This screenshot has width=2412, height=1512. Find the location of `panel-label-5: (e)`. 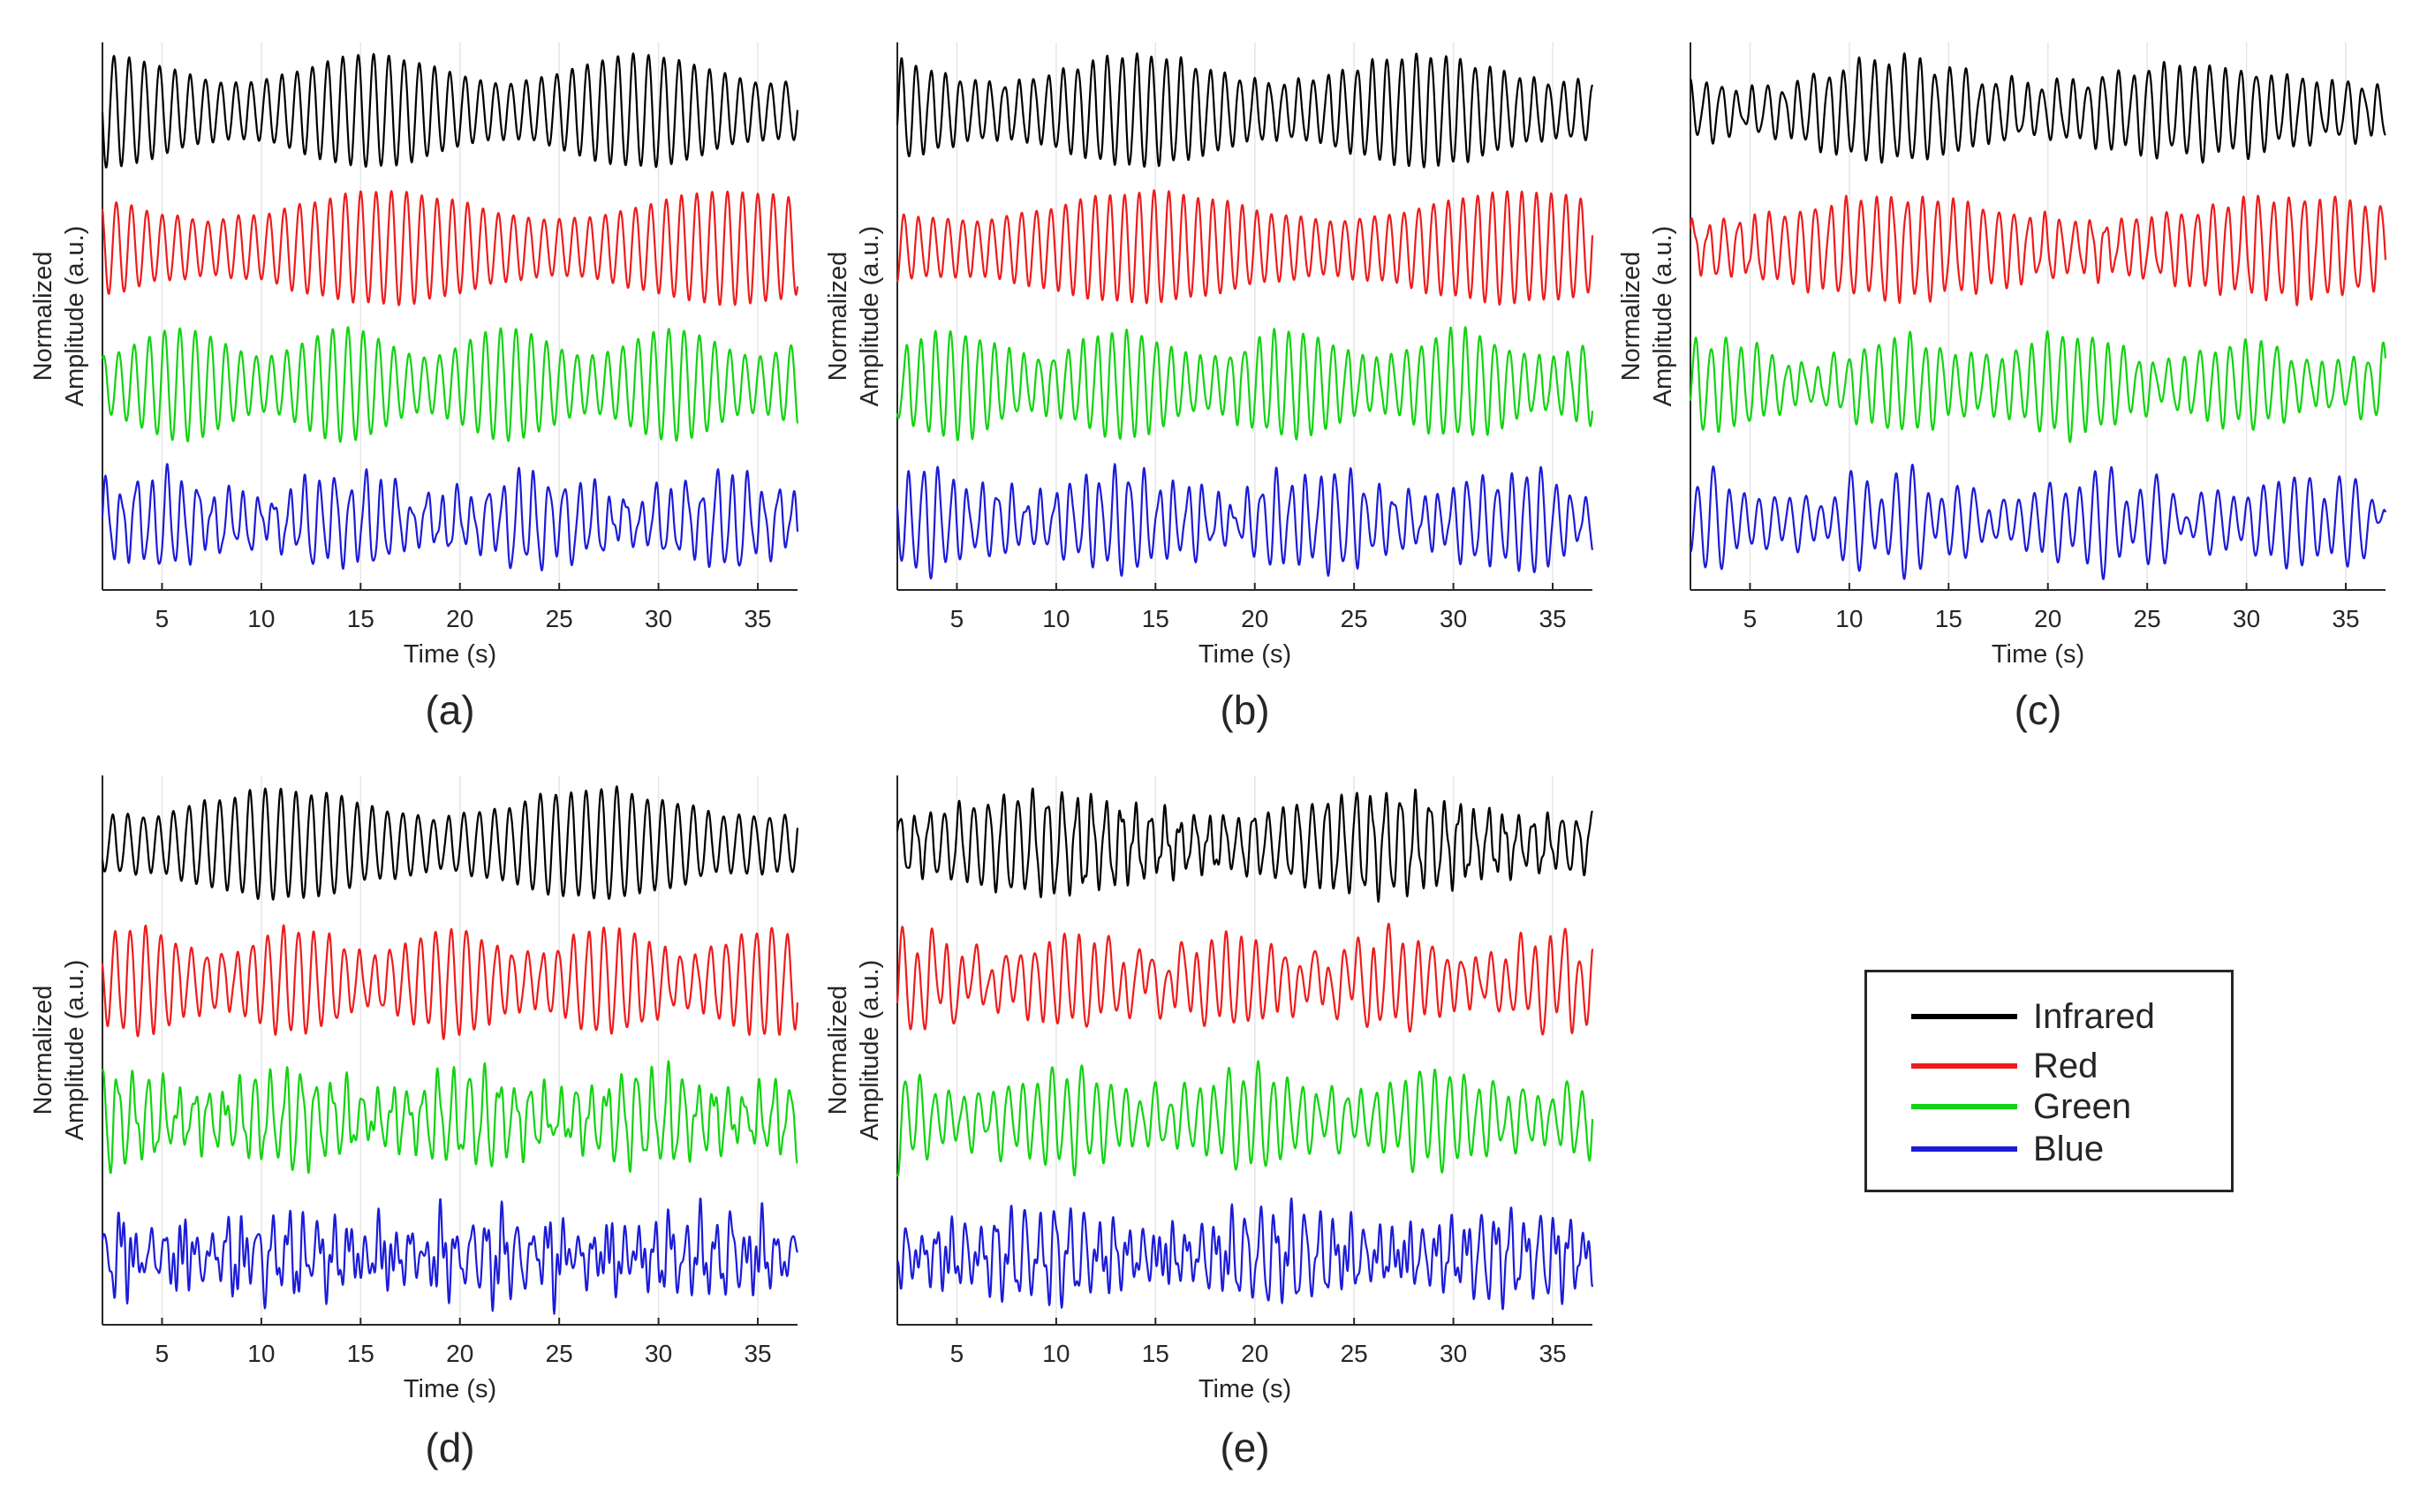

panel-label-5: (e) is located at coordinates (1244, 1447).